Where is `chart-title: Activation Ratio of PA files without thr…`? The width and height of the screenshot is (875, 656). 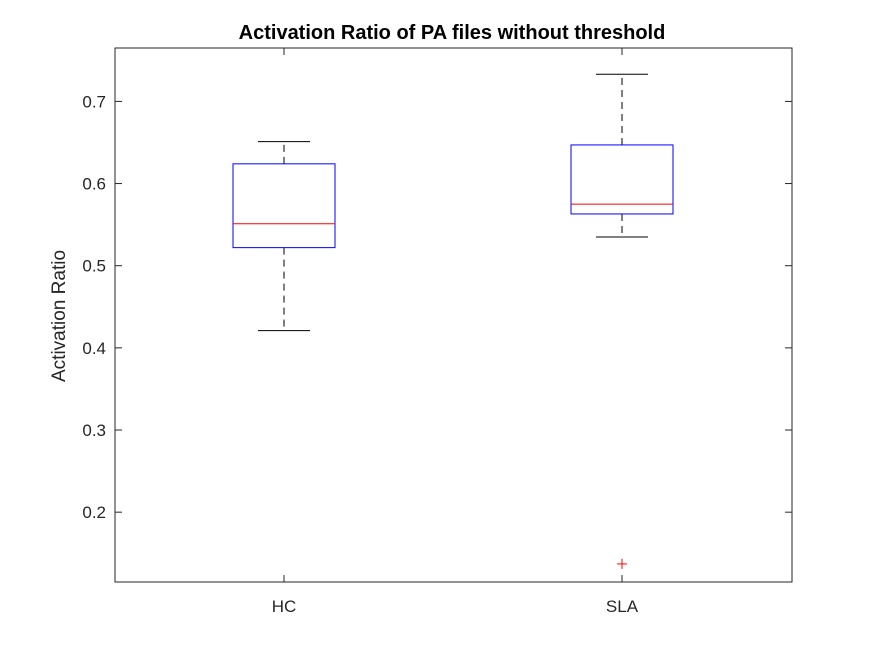
chart-title: Activation Ratio of PA files without thr… is located at coordinates (452, 33).